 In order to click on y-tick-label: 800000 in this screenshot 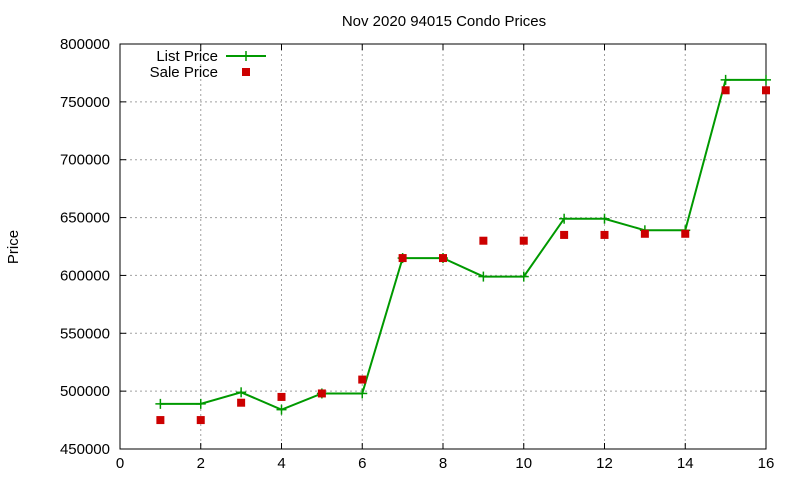, I will do `click(85, 44)`.